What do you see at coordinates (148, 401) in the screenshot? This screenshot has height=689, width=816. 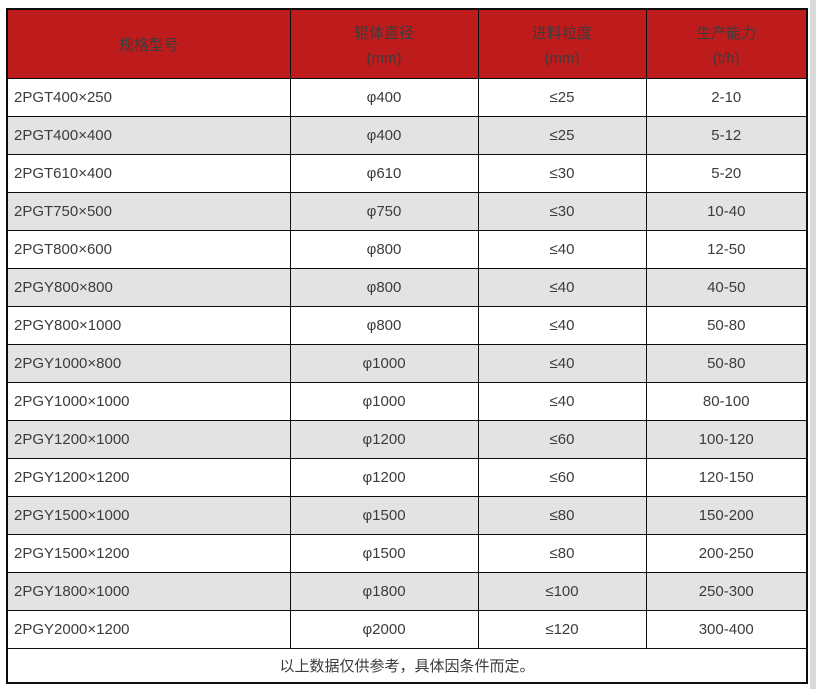 I see `cell-spec-model: 2PGY1000×1000` at bounding box center [148, 401].